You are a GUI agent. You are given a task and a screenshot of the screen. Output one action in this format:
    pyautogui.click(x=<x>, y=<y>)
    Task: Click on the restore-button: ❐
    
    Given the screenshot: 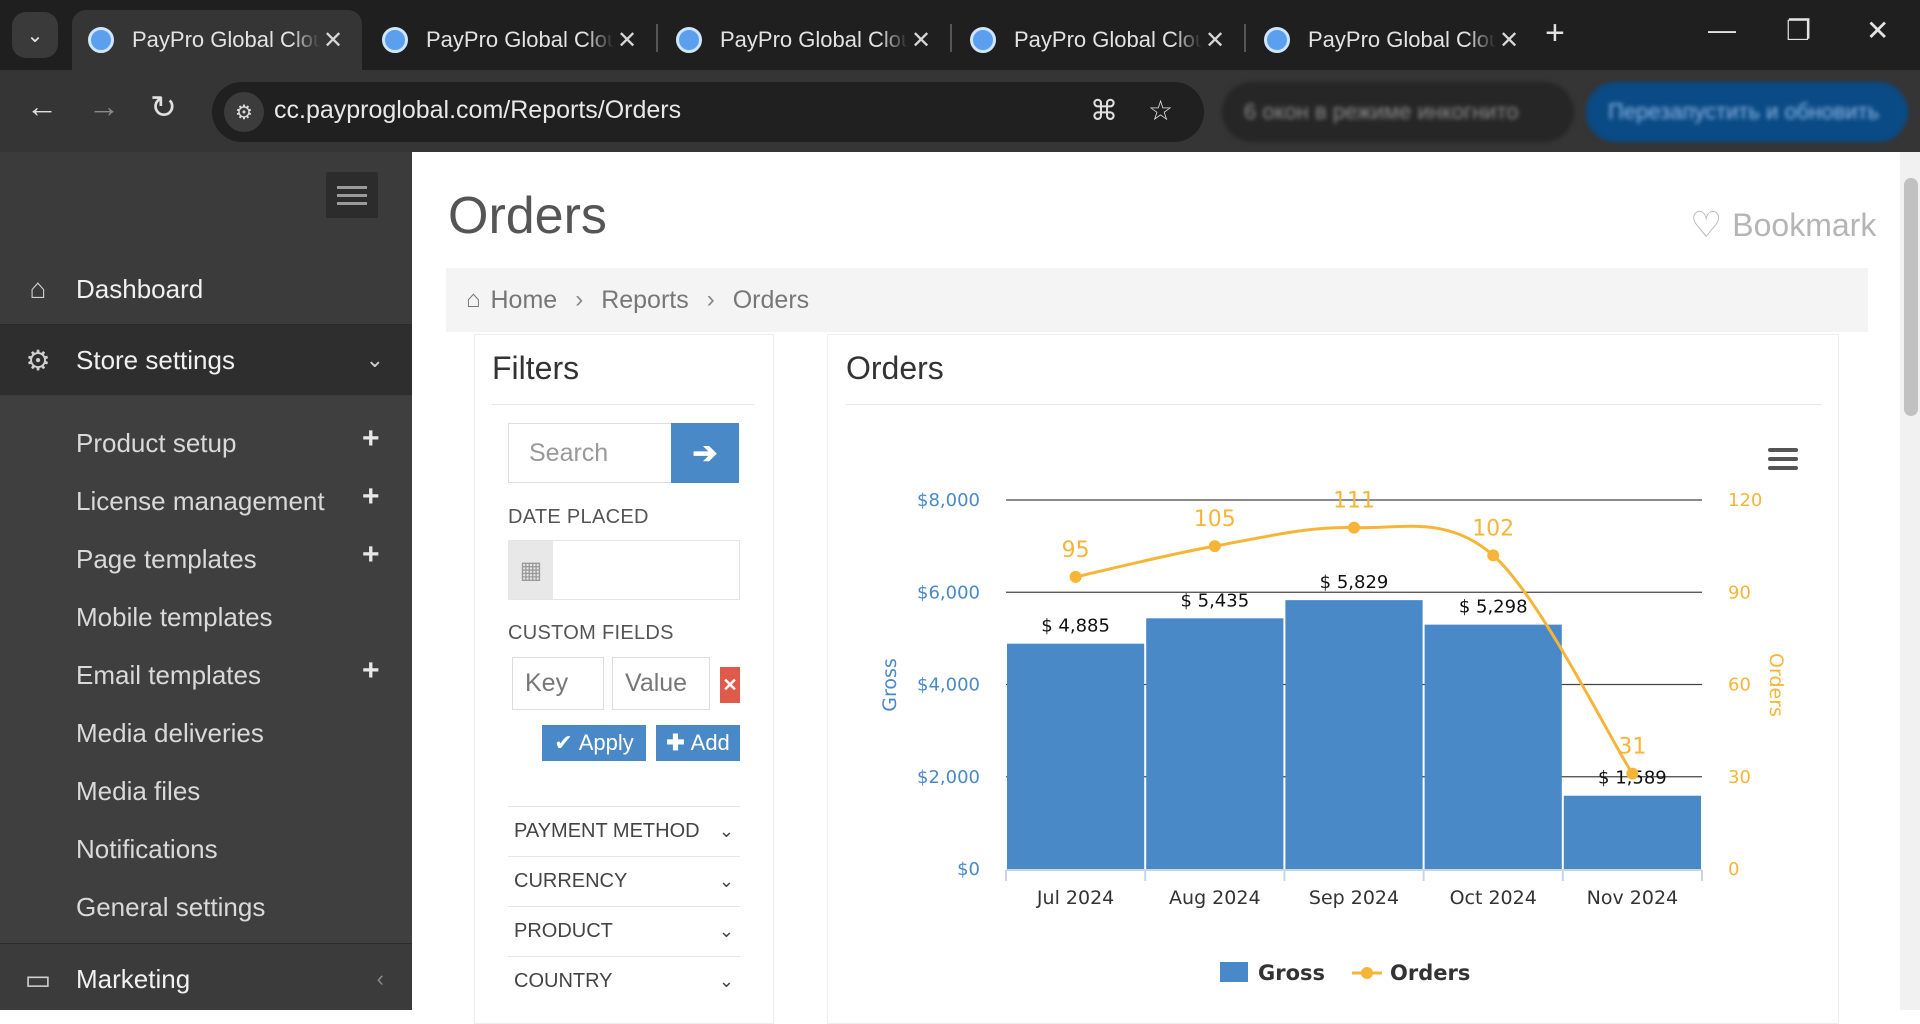 What is the action you would take?
    pyautogui.click(x=1799, y=30)
    